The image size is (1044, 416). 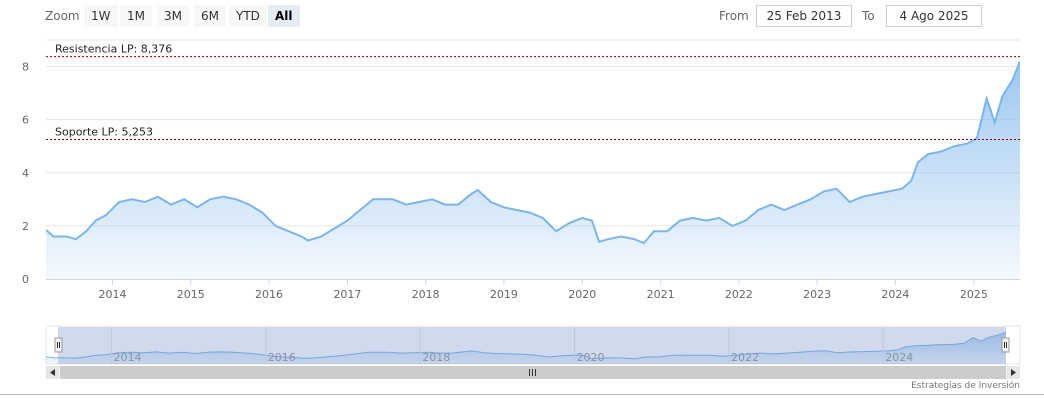 What do you see at coordinates (582, 294) in the screenshot?
I see `x-tick-label: 2020` at bounding box center [582, 294].